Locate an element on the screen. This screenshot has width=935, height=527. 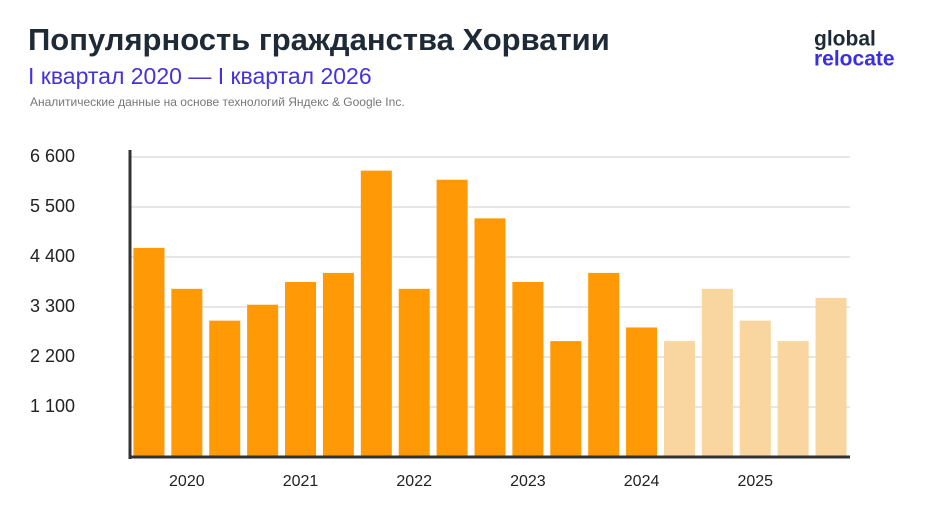
x-tick-label: 2023 is located at coordinates (528, 481).